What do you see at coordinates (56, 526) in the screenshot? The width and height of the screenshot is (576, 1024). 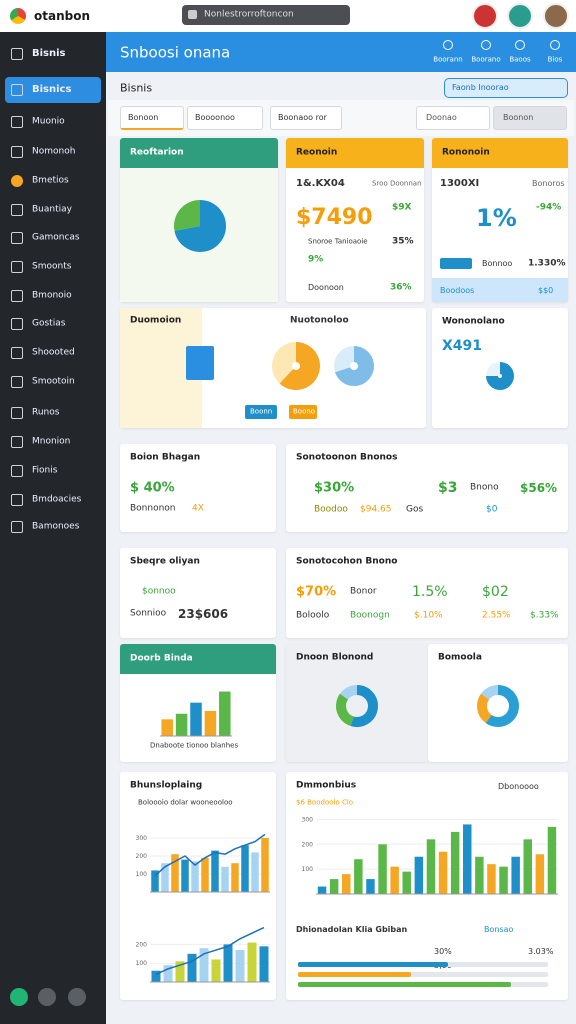 I see `nav-item: Bamonoes` at bounding box center [56, 526].